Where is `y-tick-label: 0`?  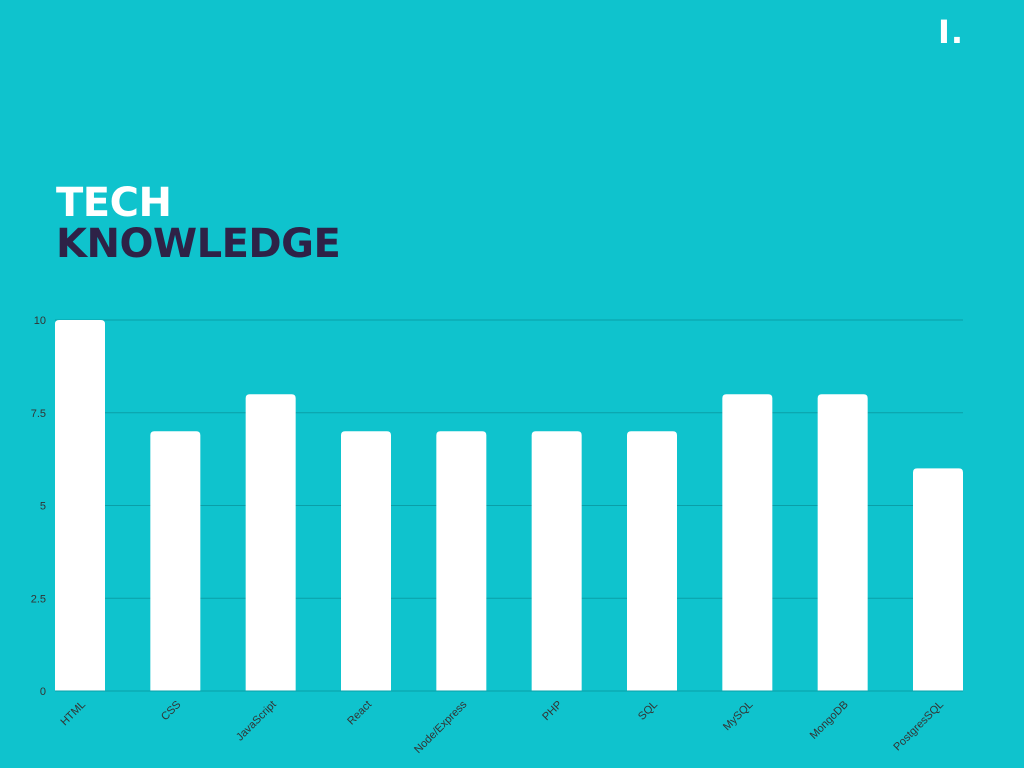
y-tick-label: 0 is located at coordinates (43, 692).